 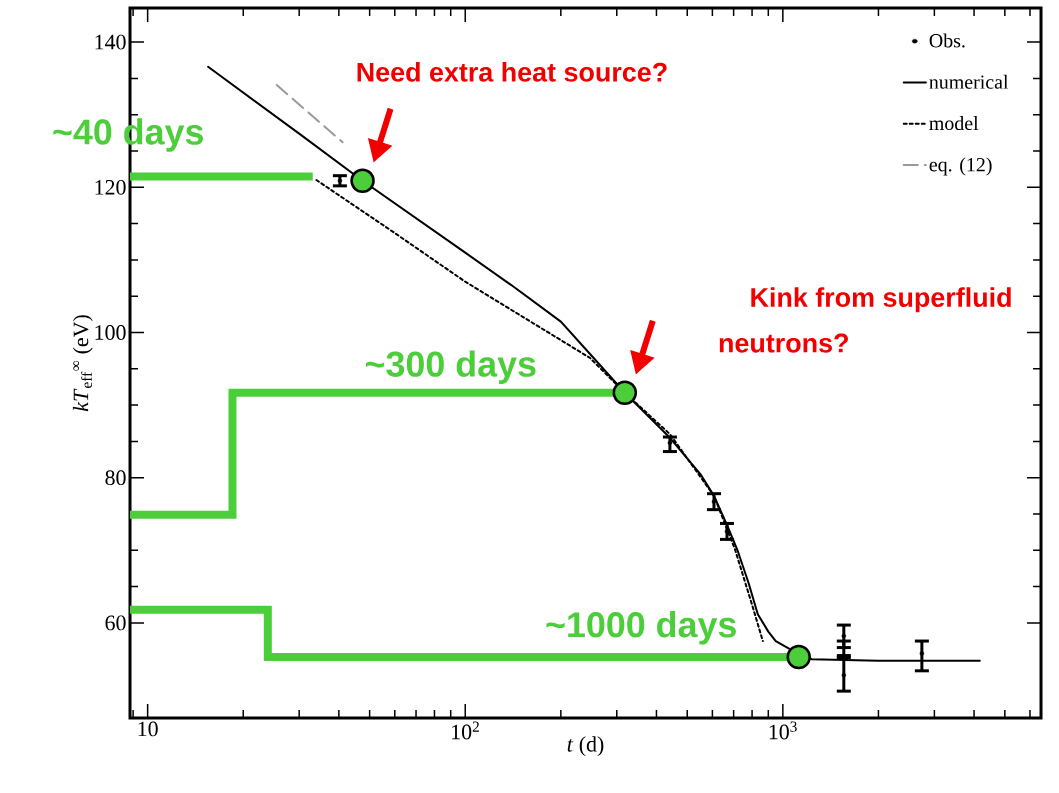 I want to click on y-tick-label: 100, so click(x=110, y=332).